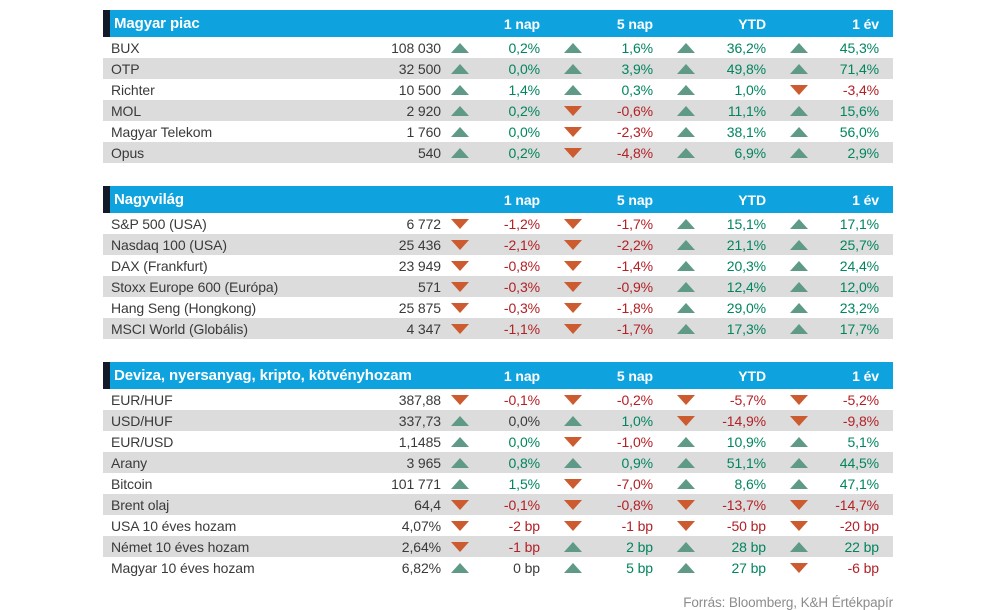 The image size is (1000, 610). Describe the element at coordinates (125, 47) in the screenshot. I see `row-name: BUX` at that location.